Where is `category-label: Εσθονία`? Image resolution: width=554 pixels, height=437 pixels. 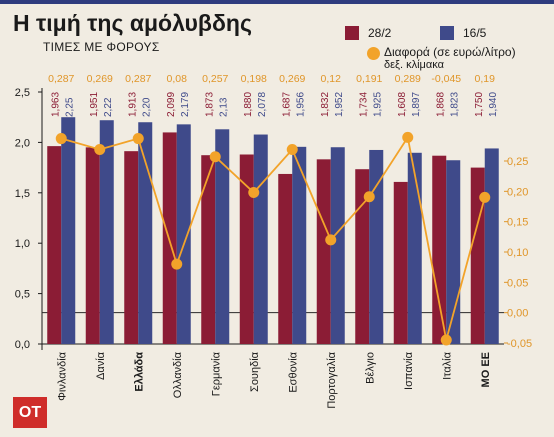 category-label: Εσθονία is located at coordinates (293, 371).